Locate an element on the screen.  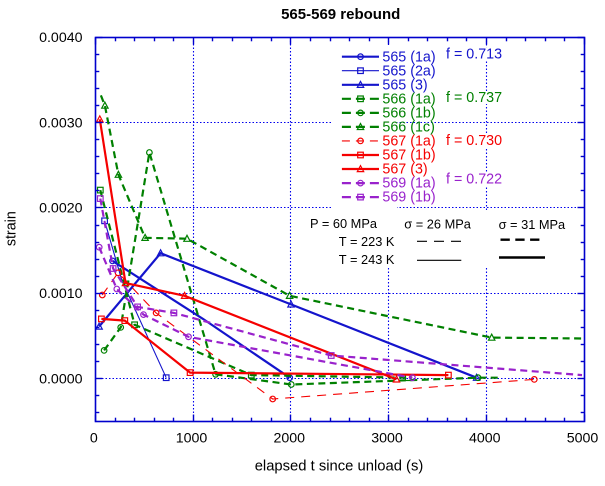
svg-text: 566 (1c) is located at coordinates (408, 128).